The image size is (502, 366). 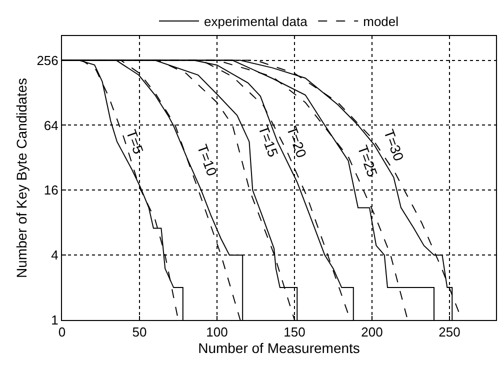 What do you see at coordinates (297, 142) in the screenshot?
I see `annotation: T=20` at bounding box center [297, 142].